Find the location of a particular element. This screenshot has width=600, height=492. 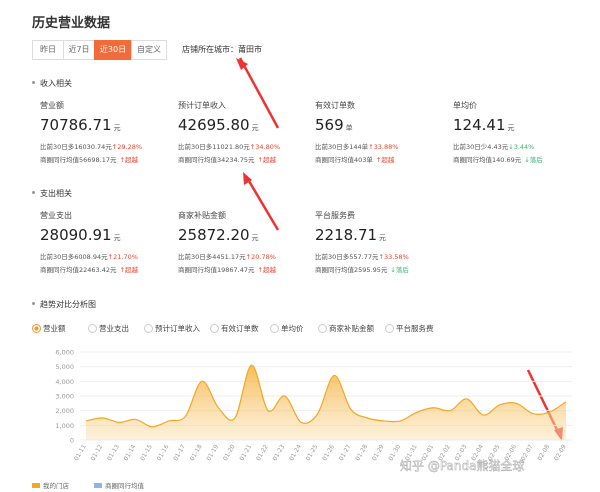

card-change: ↑33.58% is located at coordinates (393, 257).